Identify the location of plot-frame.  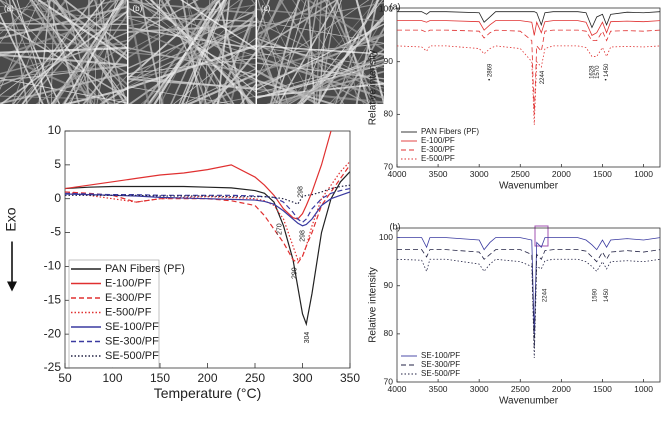
(528, 305).